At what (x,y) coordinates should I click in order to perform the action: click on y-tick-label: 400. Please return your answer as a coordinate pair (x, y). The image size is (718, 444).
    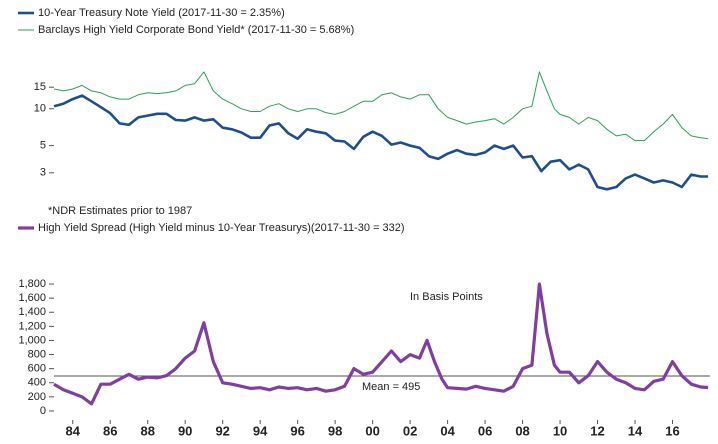
    Looking at the image, I should click on (37, 383).